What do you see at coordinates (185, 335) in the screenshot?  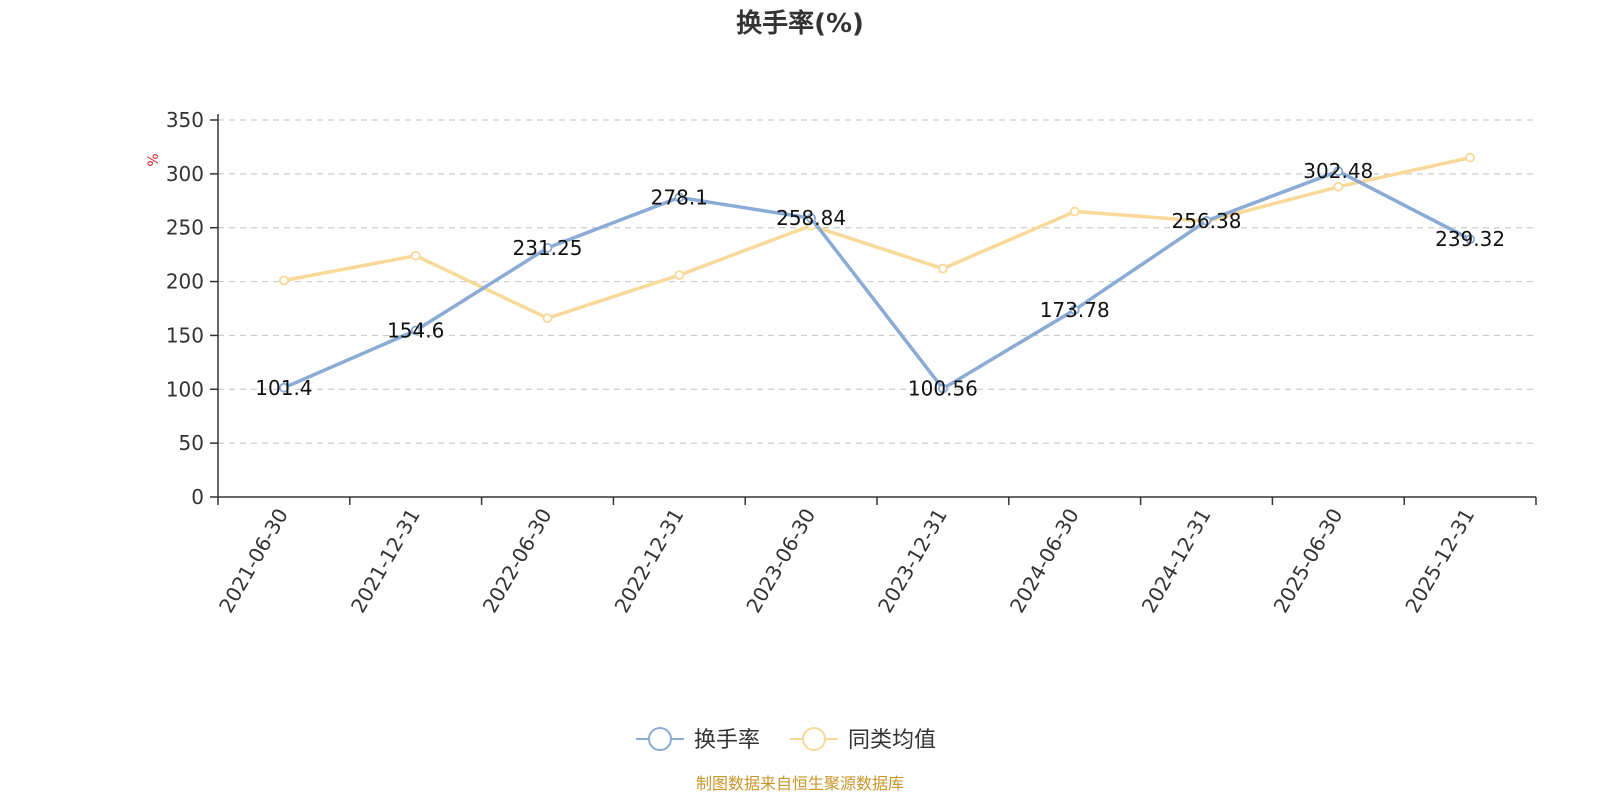 I see `y-tick-label: 150` at bounding box center [185, 335].